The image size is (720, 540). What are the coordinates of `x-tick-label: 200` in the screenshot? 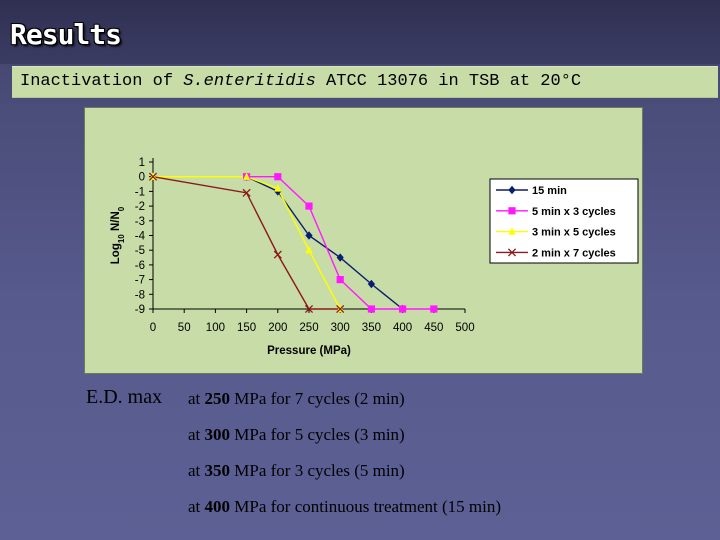 It's located at (277, 328).